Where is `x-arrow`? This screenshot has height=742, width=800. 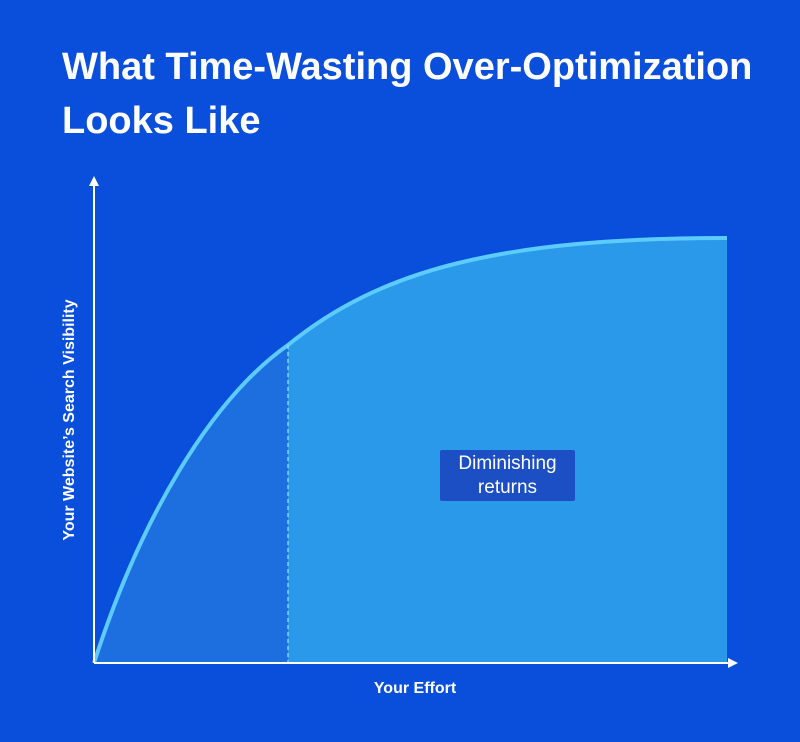
x-arrow is located at coordinates (733, 663).